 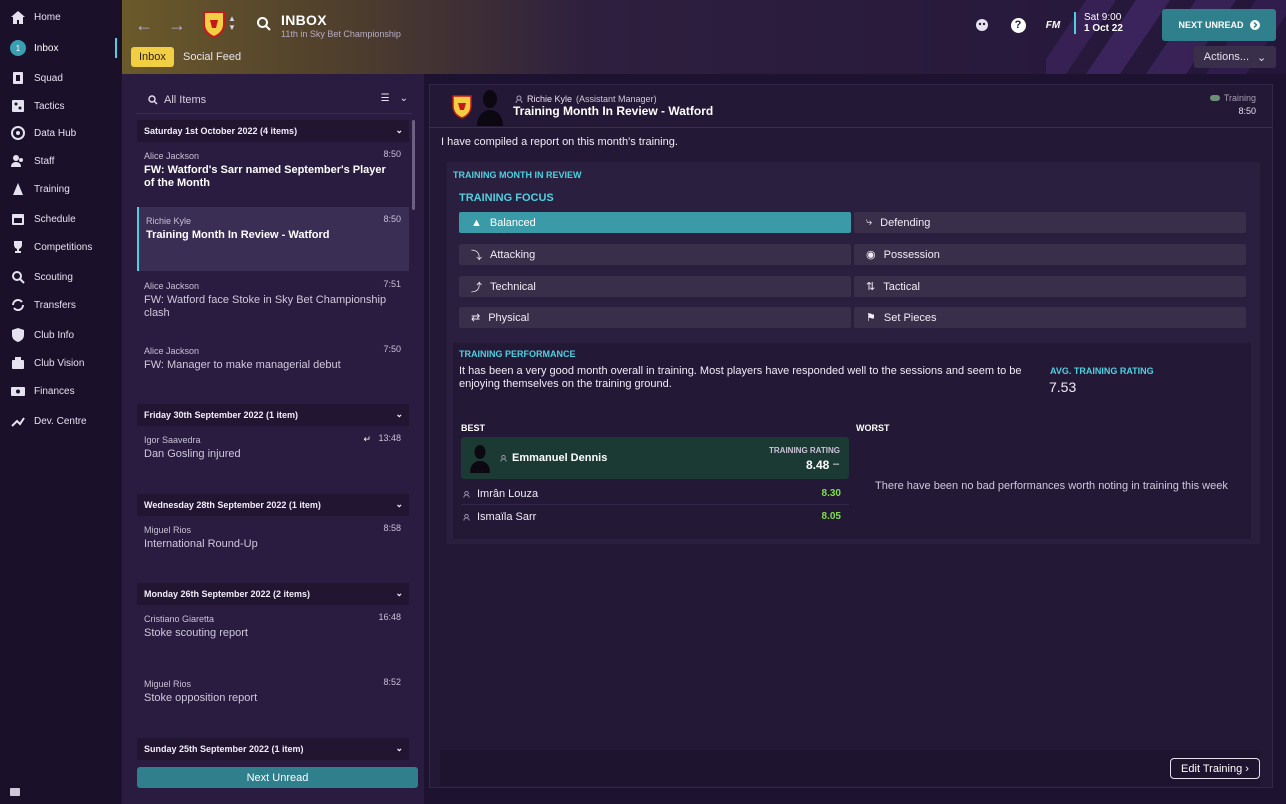 What do you see at coordinates (655, 254) in the screenshot?
I see `focus-attacking-button: ⤵ Attacking` at bounding box center [655, 254].